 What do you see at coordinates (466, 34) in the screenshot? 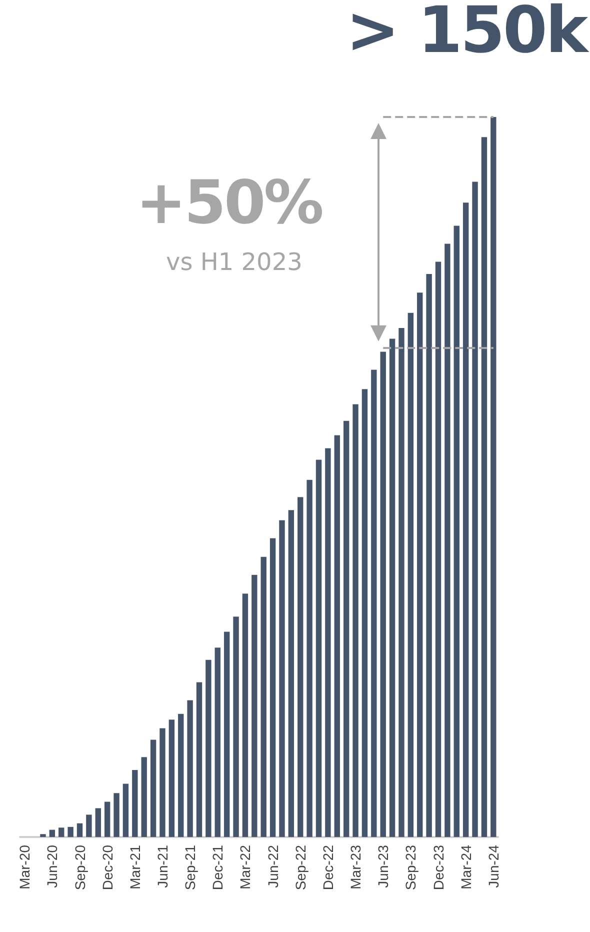
I see `chart-title: > 150k` at bounding box center [466, 34].